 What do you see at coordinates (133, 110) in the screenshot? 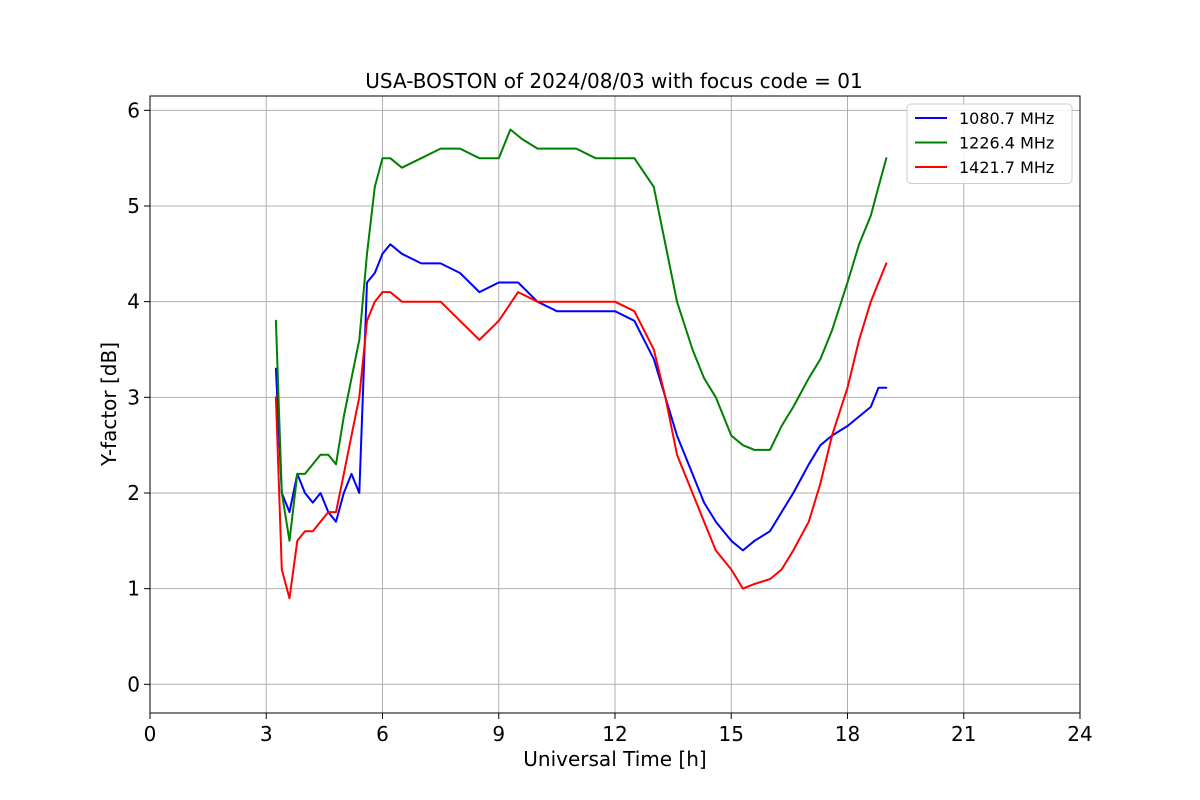
I see `y-tick-label: 6` at bounding box center [133, 110].